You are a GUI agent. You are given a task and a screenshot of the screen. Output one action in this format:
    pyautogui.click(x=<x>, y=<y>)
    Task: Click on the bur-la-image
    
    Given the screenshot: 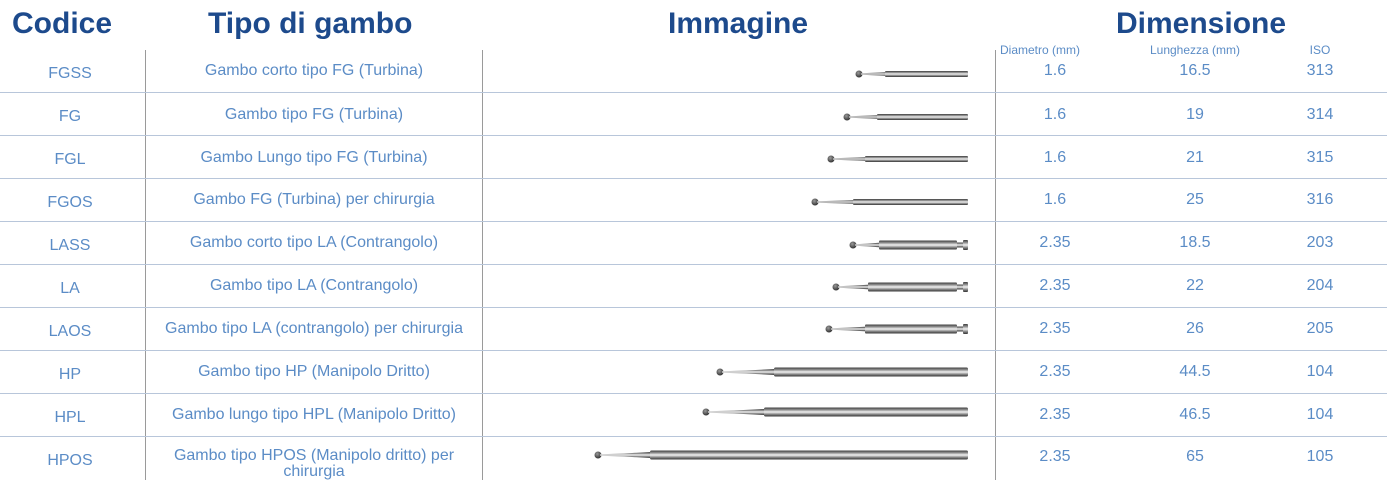 What is the action you would take?
    pyautogui.click(x=901, y=287)
    